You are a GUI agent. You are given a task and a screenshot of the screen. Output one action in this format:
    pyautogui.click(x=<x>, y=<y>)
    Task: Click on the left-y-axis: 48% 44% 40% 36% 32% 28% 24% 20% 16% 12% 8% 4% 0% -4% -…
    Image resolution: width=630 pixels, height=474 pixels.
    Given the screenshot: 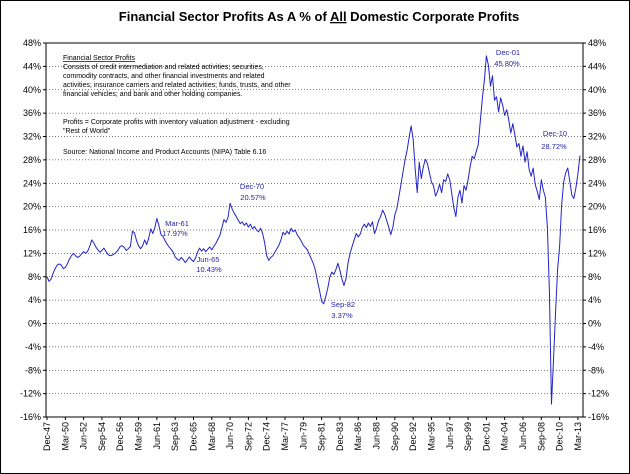 What is the action you would take?
    pyautogui.click(x=33, y=230)
    